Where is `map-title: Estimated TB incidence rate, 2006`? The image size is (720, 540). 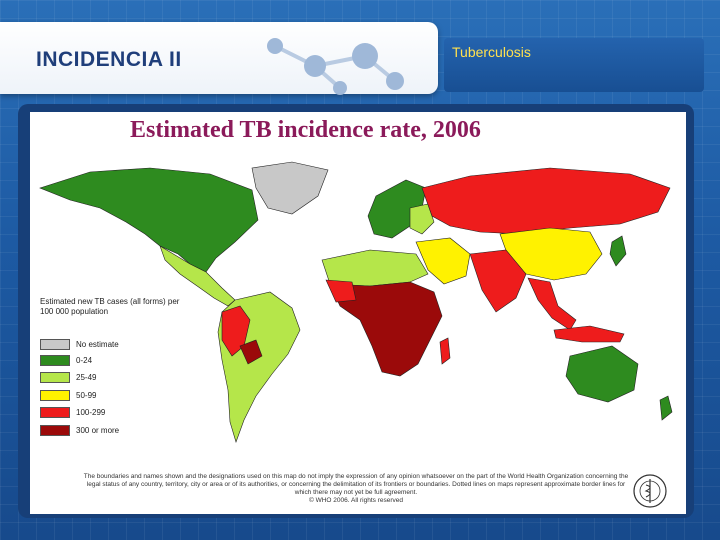 map-title: Estimated TB incidence rate, 2006 is located at coordinates (305, 130).